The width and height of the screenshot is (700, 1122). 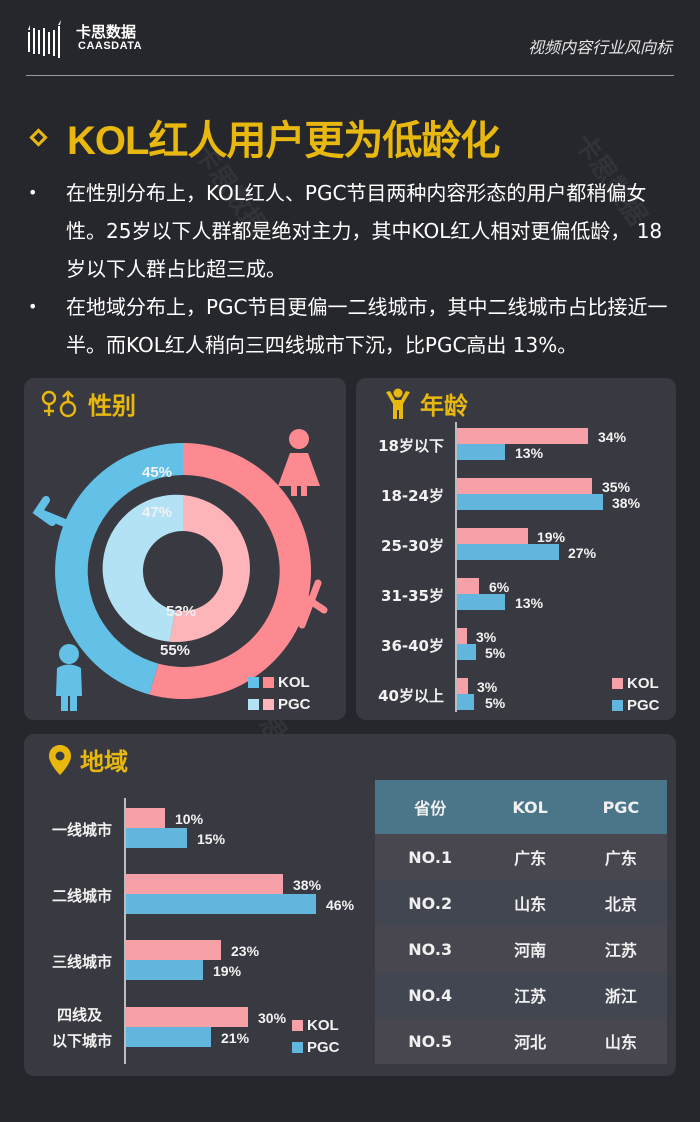 I want to click on table-row: NO.4 江苏 浙江, so click(x=521, y=995).